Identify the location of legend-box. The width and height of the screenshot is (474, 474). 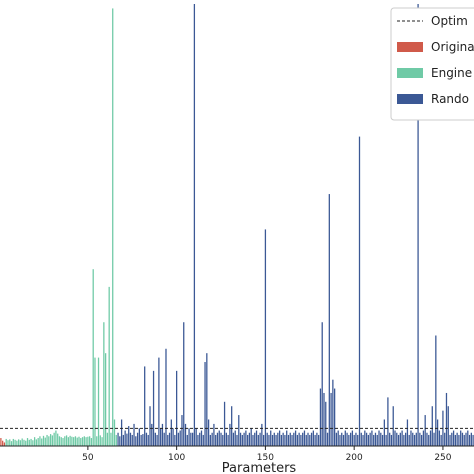
(432, 64).